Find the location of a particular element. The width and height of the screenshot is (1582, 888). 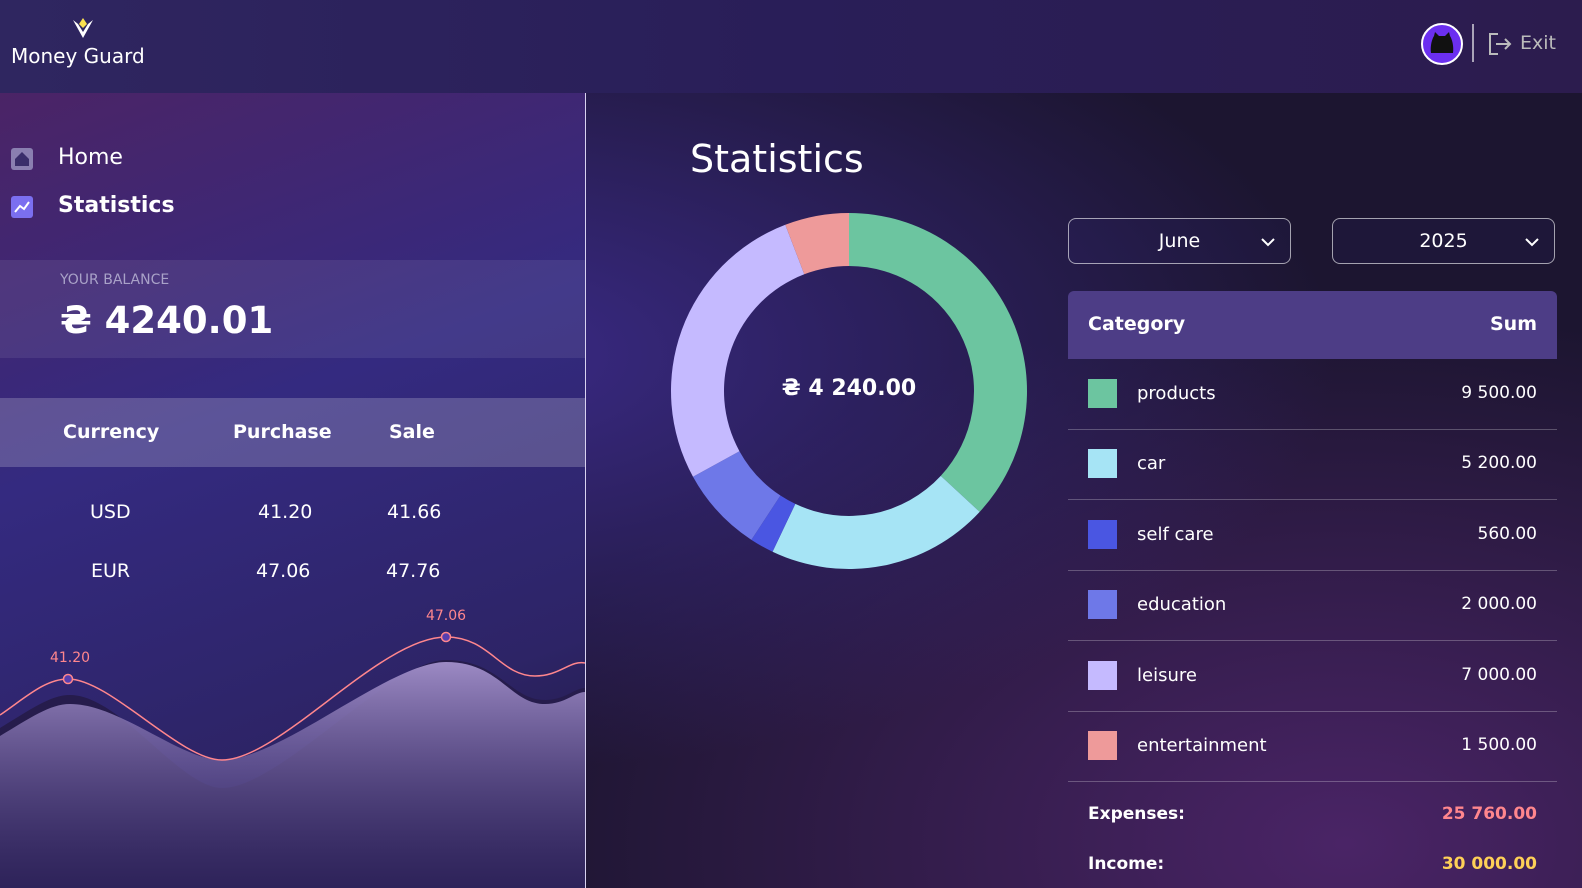

table-heading: Sum is located at coordinates (1513, 324).